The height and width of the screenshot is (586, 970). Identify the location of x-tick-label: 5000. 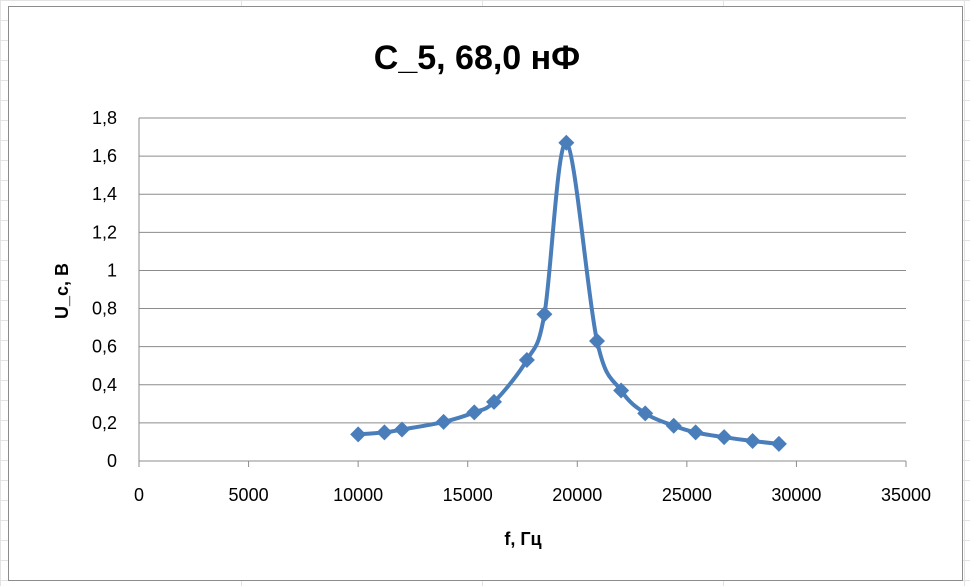
(249, 495).